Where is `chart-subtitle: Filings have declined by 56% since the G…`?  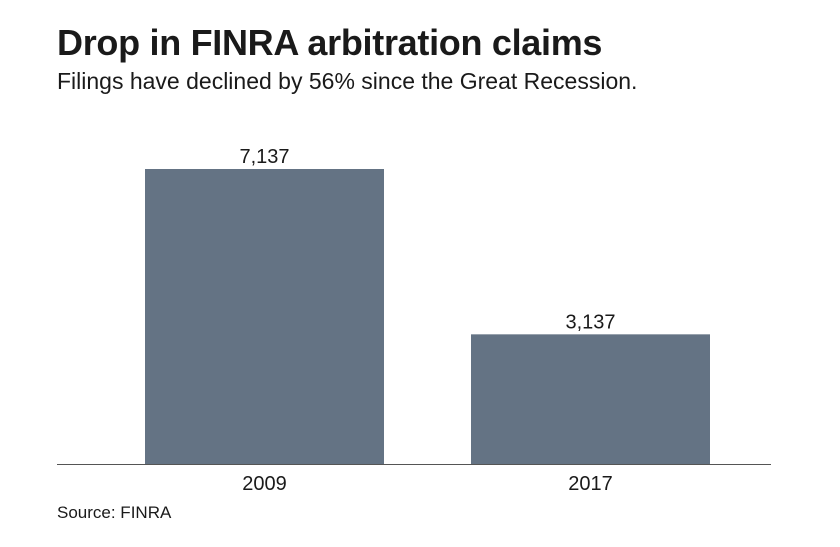 chart-subtitle: Filings have declined by 56% since the G… is located at coordinates (347, 81).